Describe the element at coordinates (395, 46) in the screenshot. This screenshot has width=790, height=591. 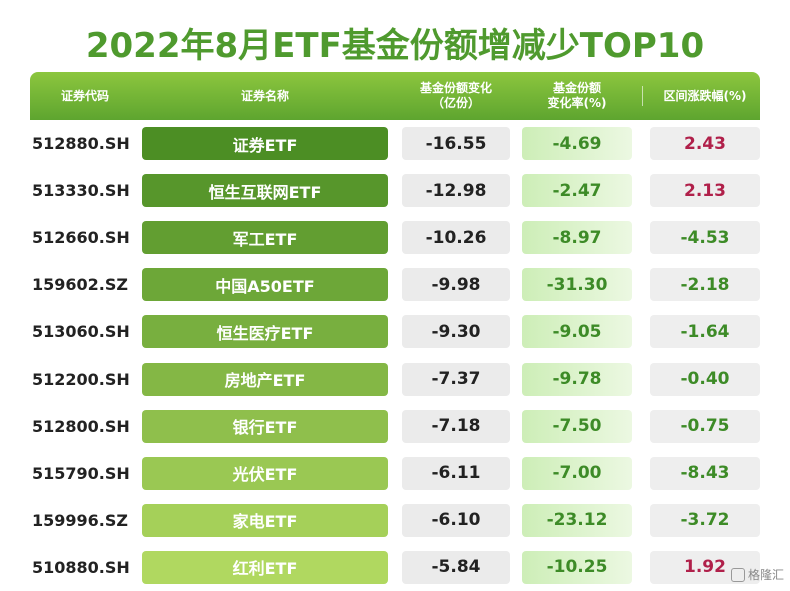
I see `page-title: 2022年8月ETF基金份额增减少TOP10` at that location.